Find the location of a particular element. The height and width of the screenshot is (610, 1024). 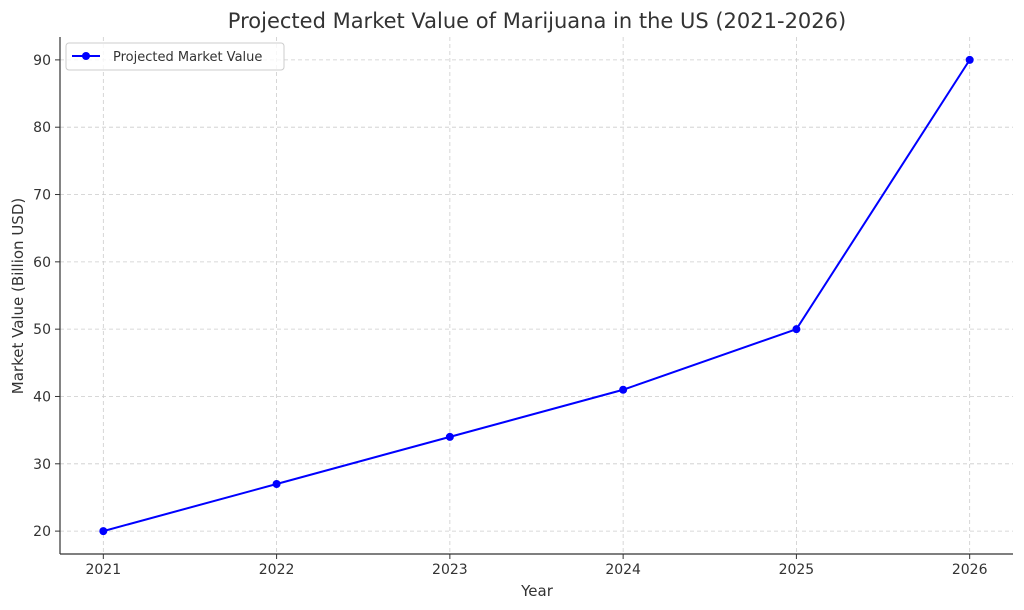

y-tick-label: 50 is located at coordinates (42, 330).